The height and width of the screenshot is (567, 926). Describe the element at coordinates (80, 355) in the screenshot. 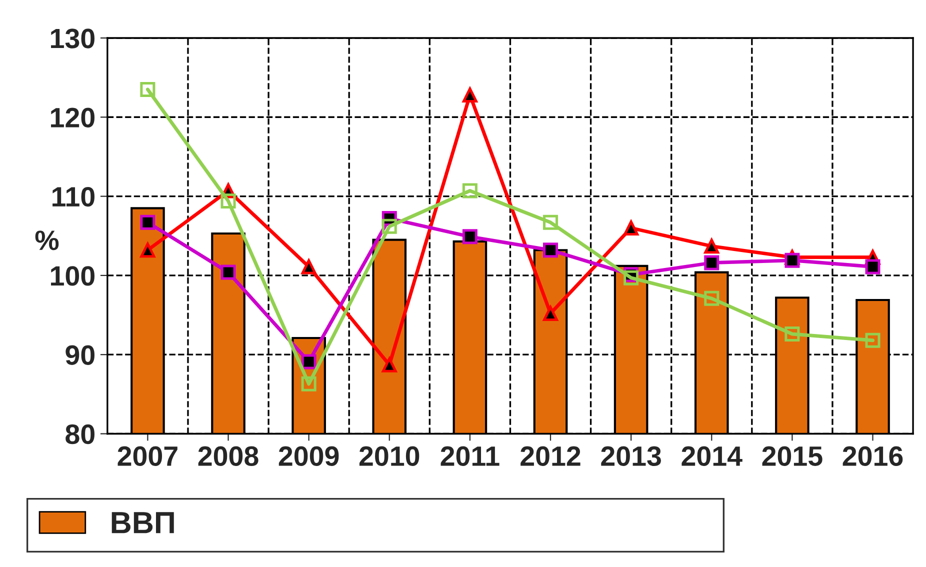

I see `y-tick-label: 90` at that location.